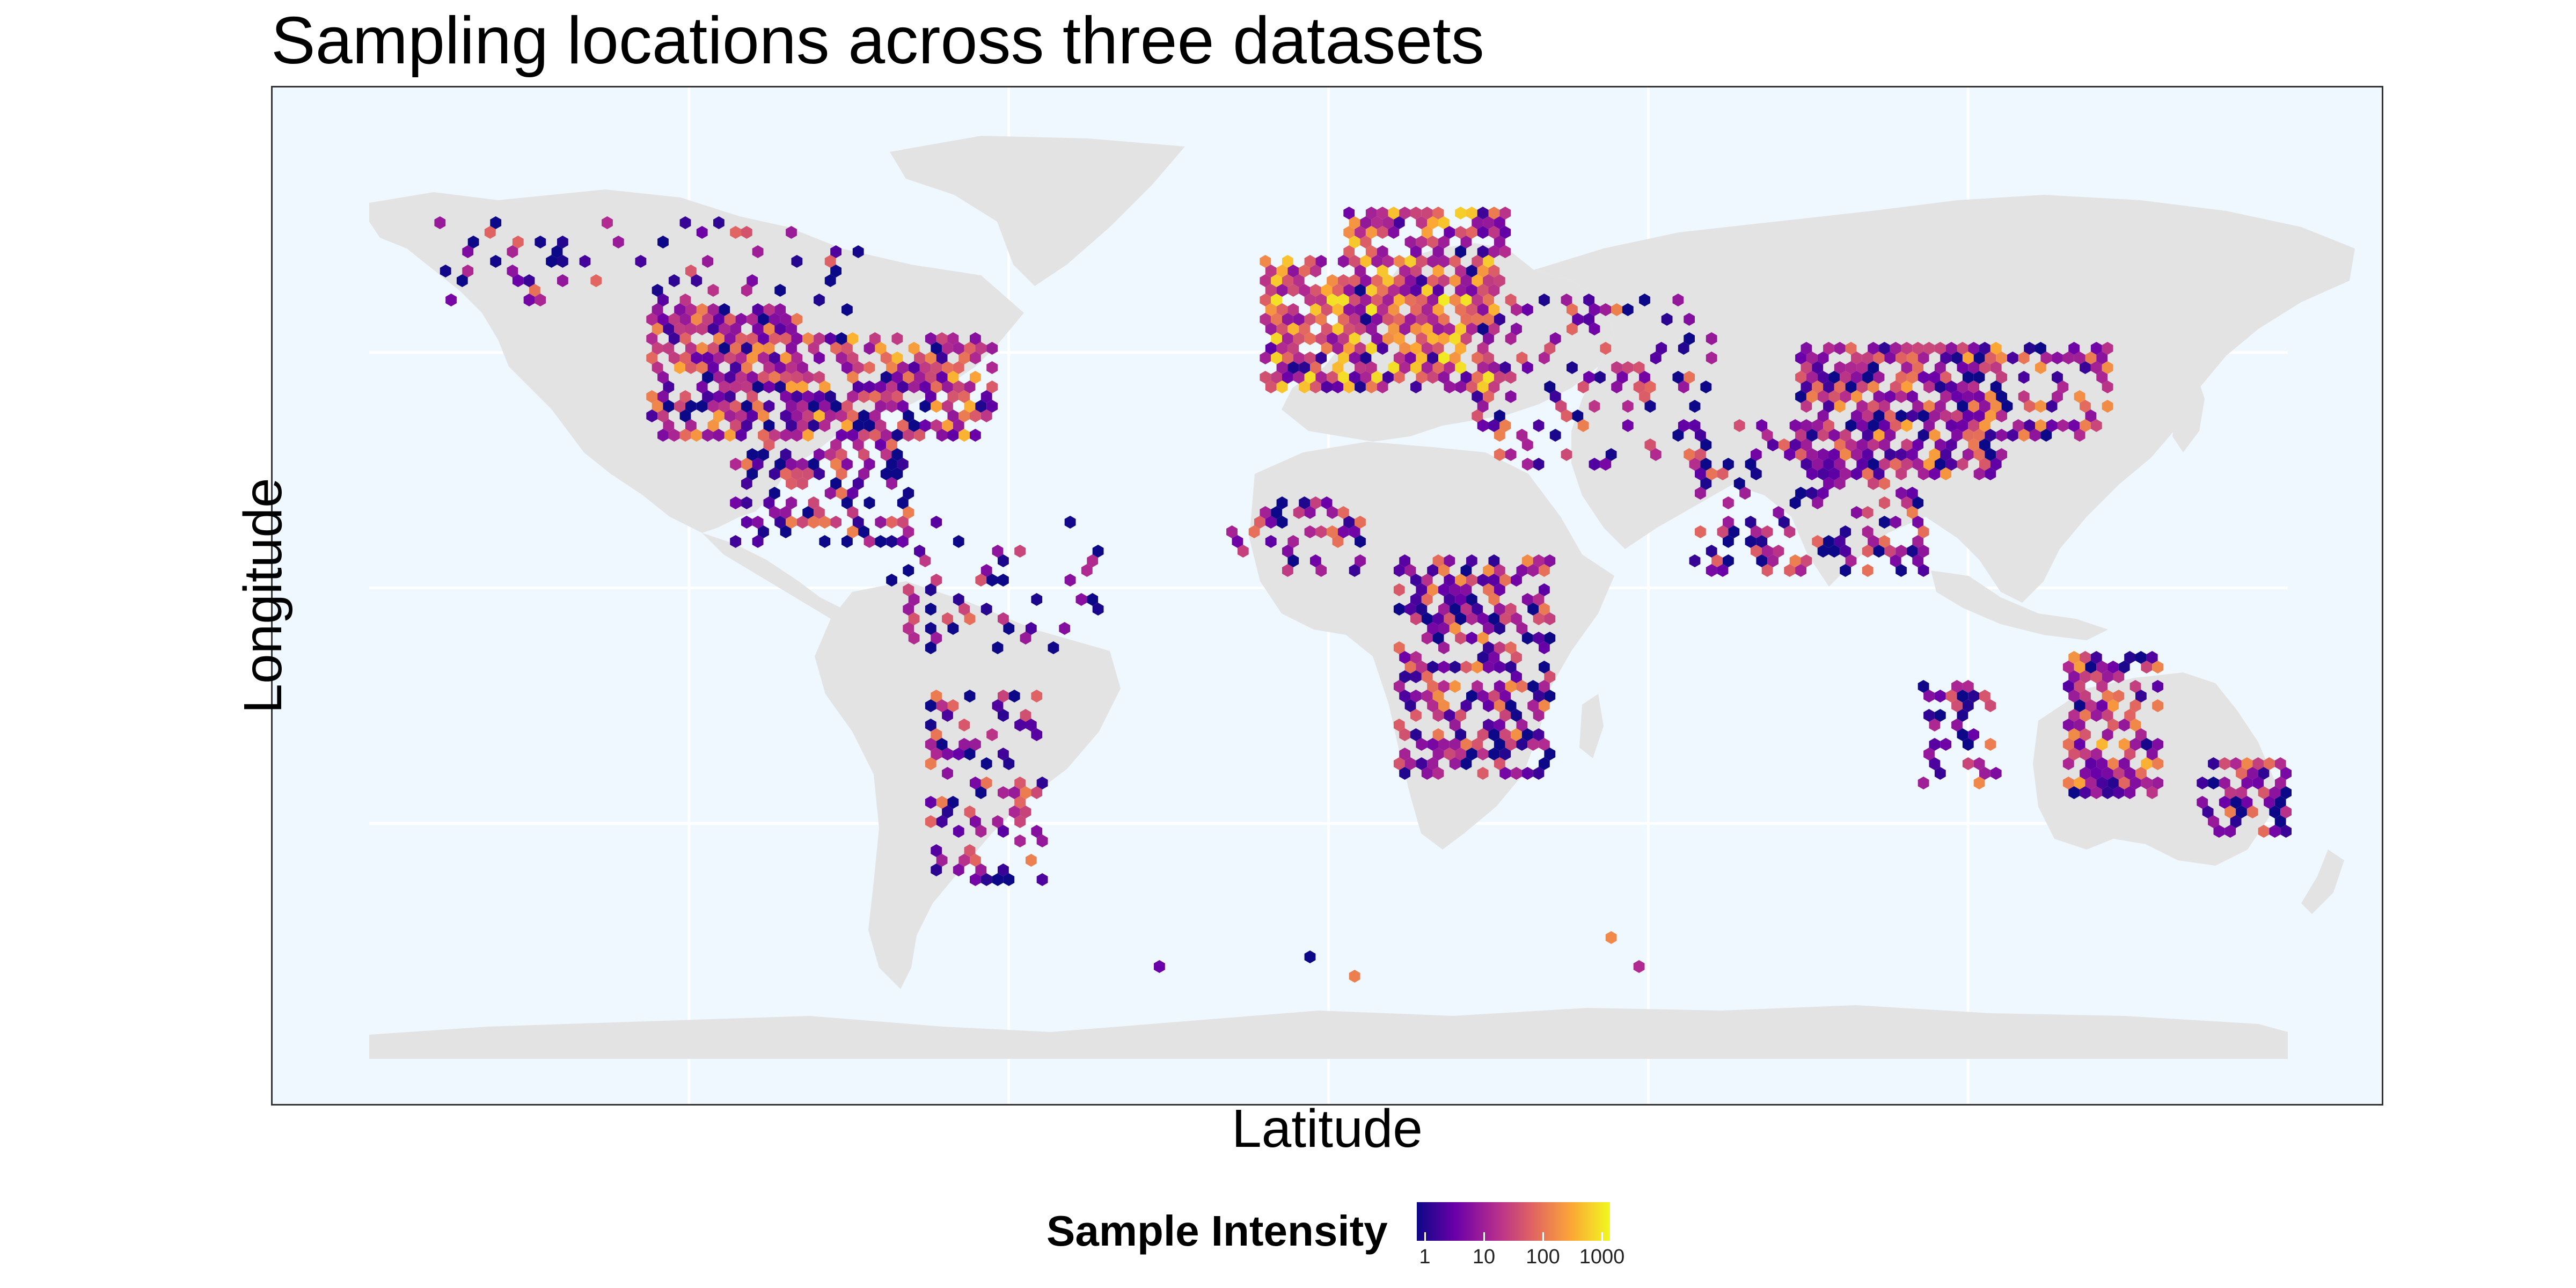 The width and height of the screenshot is (2576, 1288). I want to click on legend-colorbar, so click(1513, 1221).